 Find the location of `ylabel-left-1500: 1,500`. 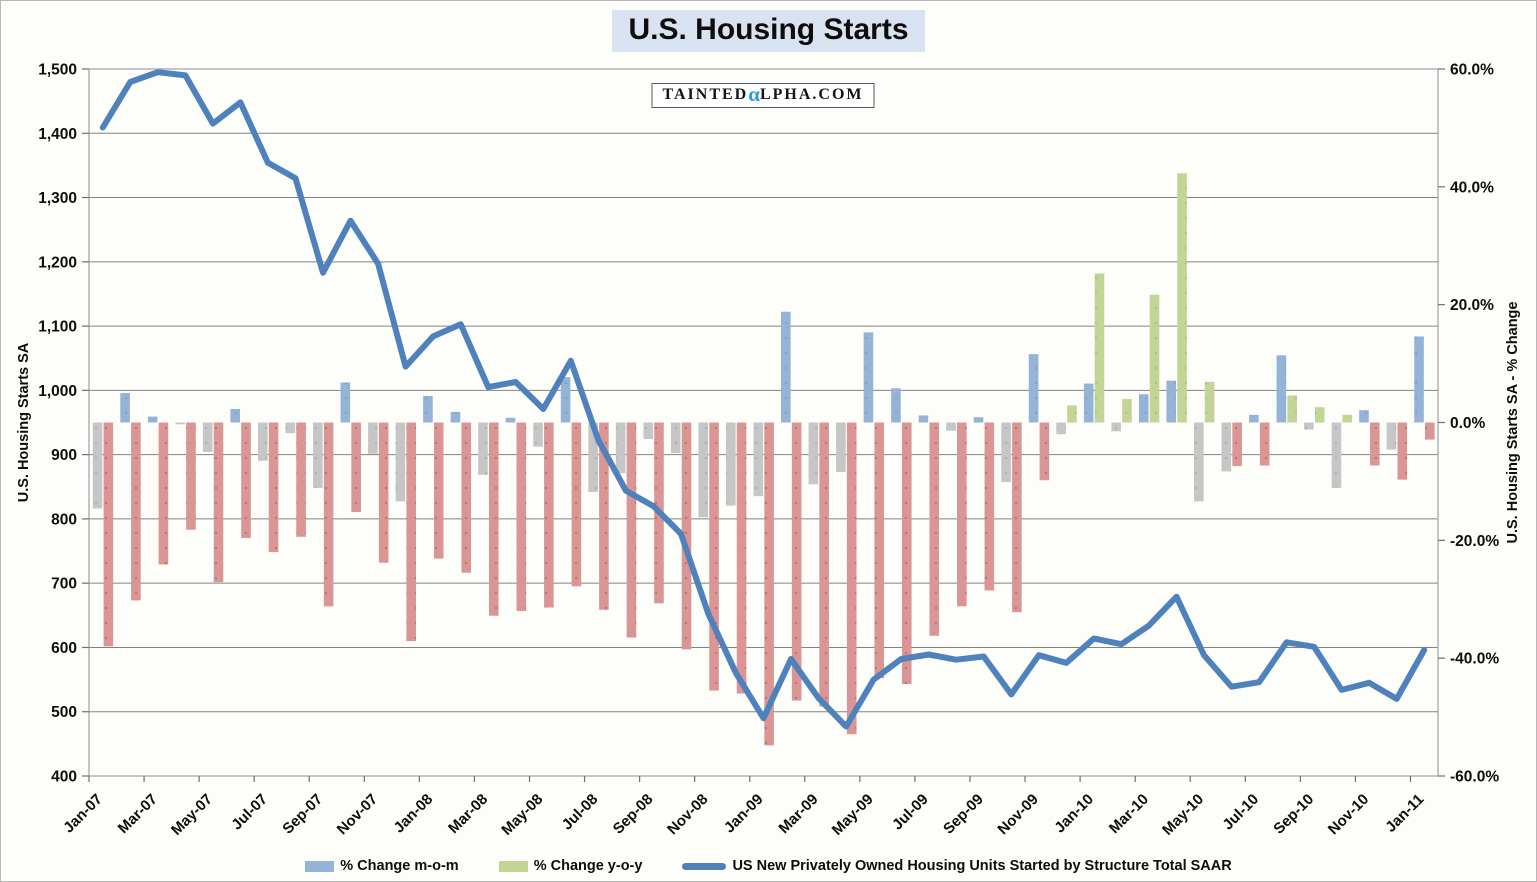

ylabel-left-1500: 1,500 is located at coordinates (57, 70).